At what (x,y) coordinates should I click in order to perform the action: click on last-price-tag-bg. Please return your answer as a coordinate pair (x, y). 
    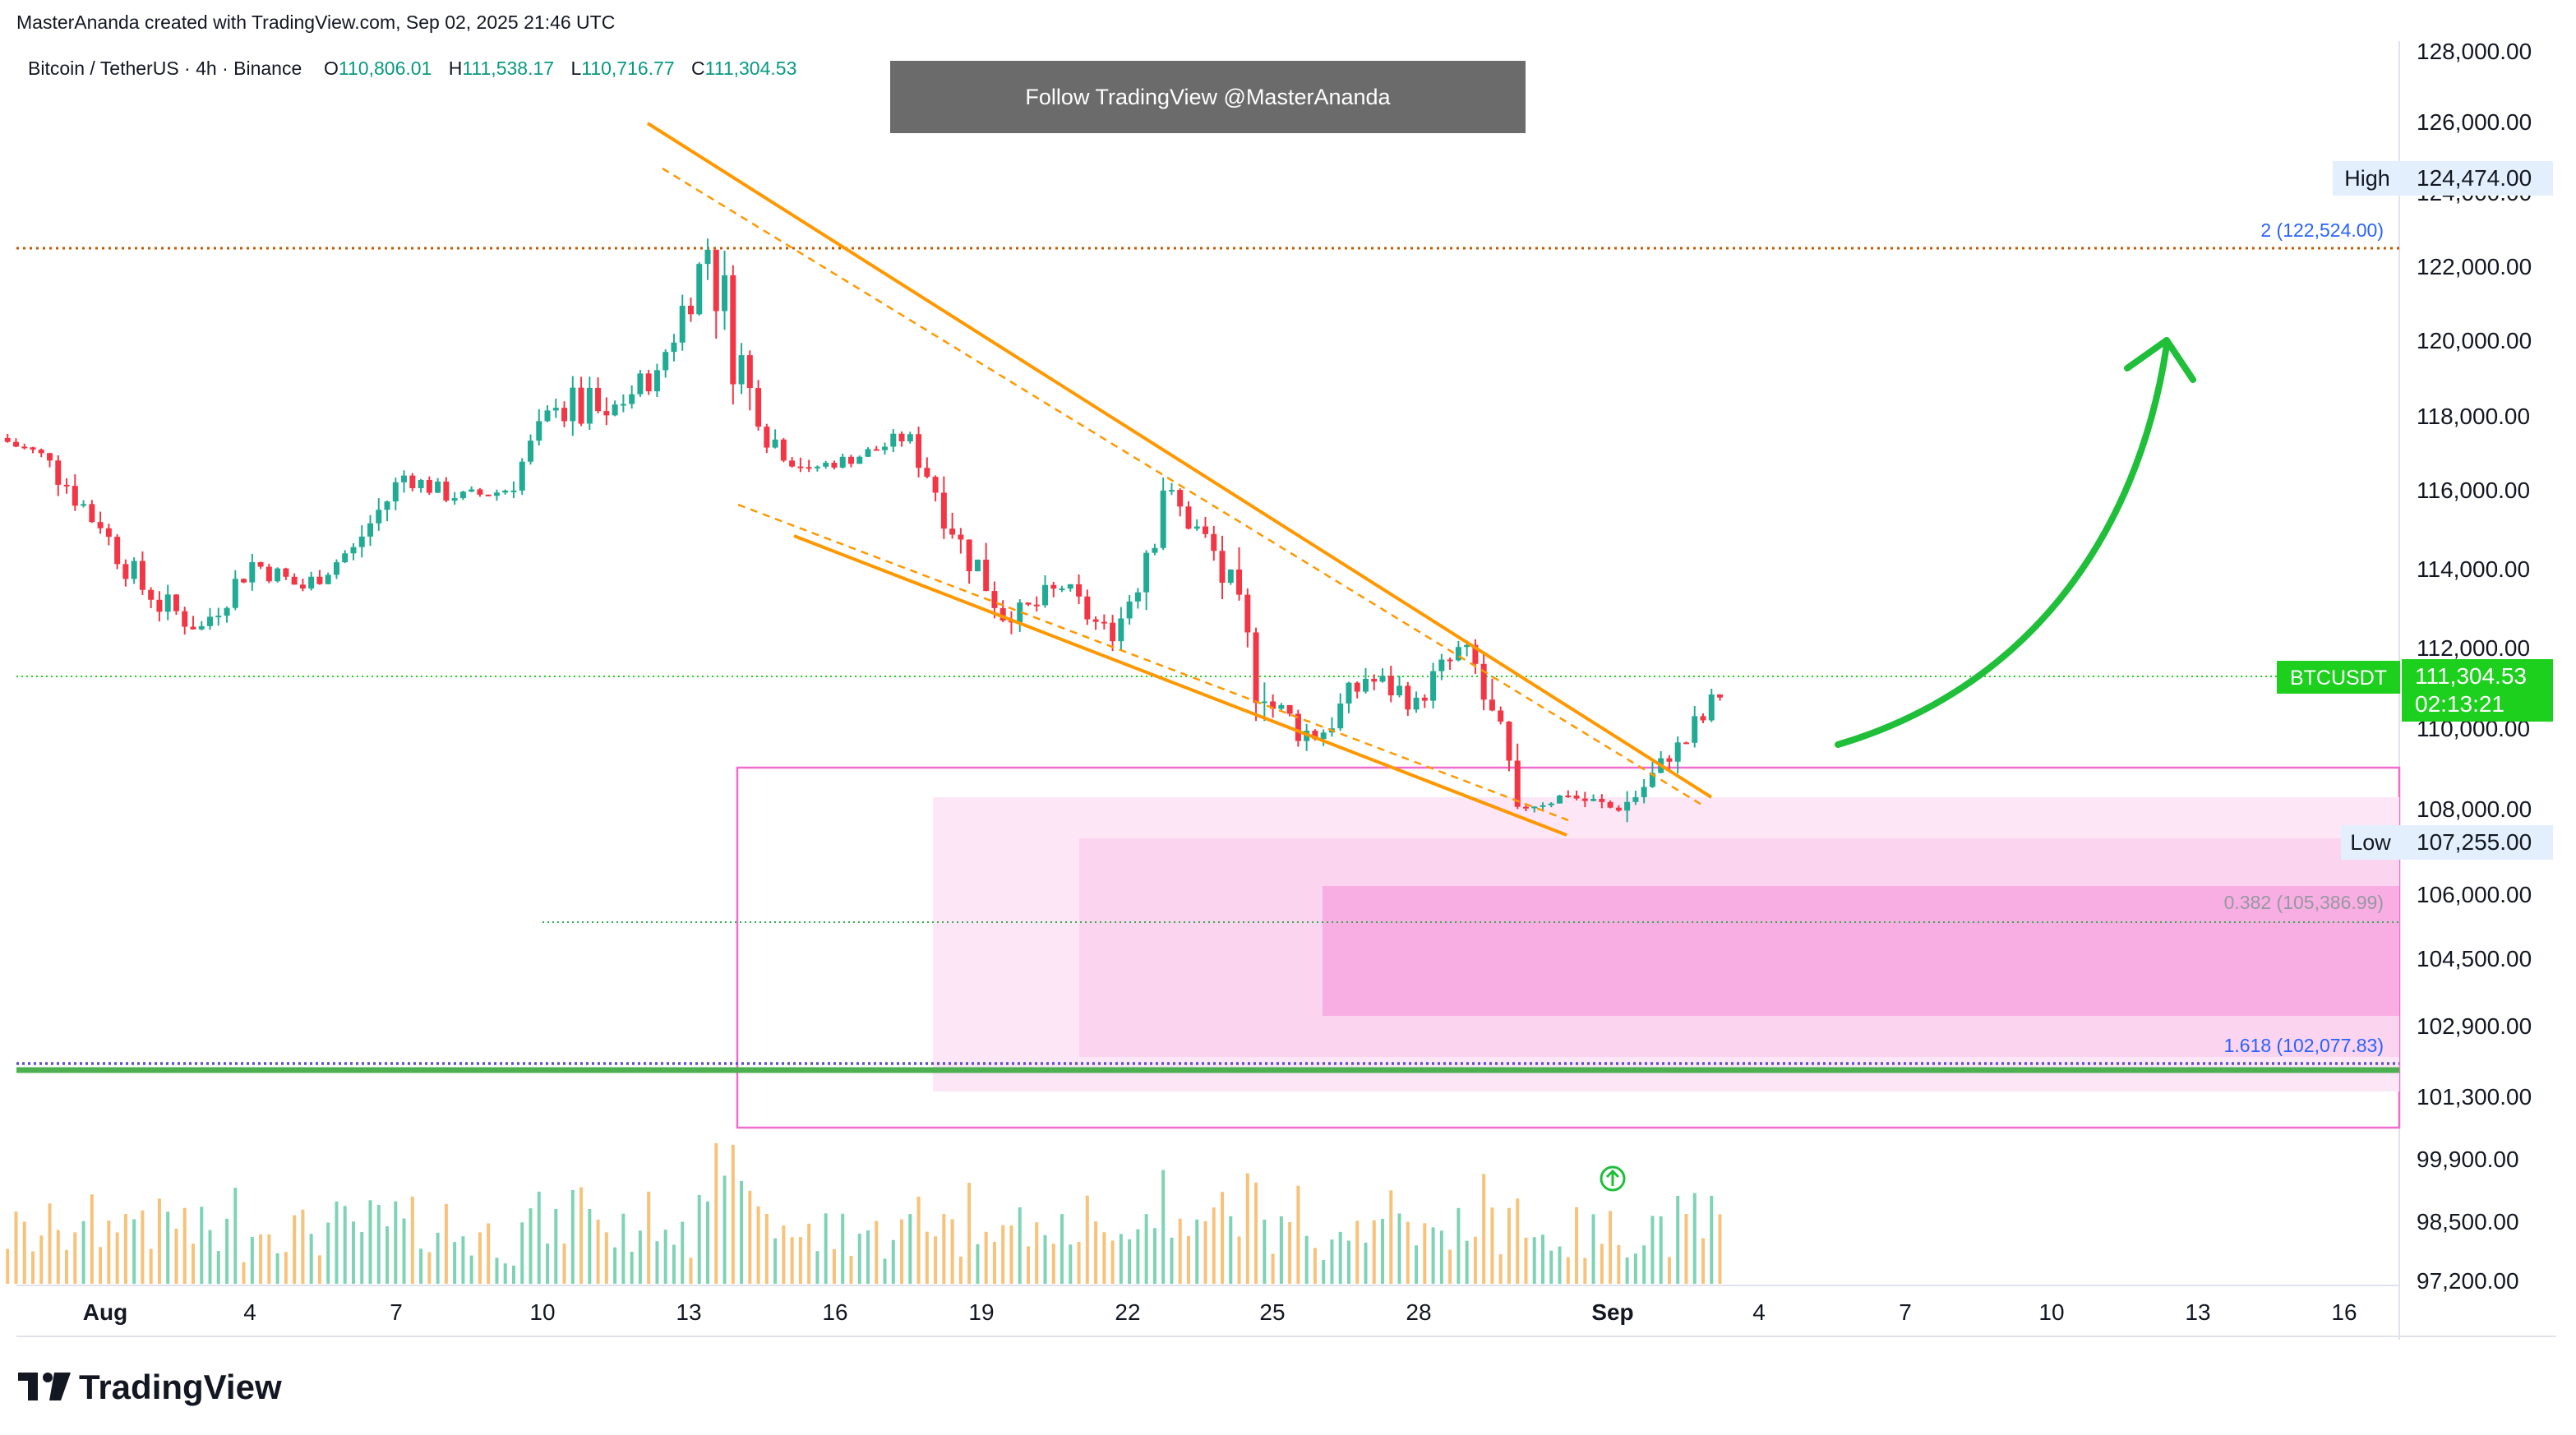
    Looking at the image, I should click on (2338, 677).